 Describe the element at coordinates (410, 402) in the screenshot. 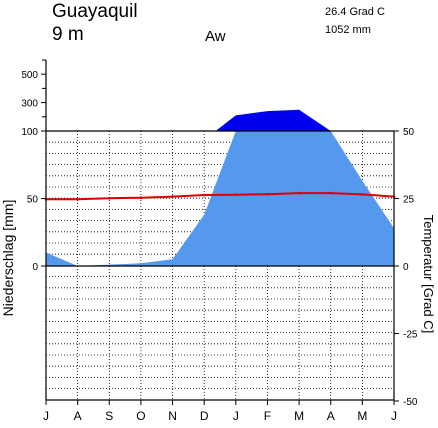

I see `temp-tick-label: -50` at that location.